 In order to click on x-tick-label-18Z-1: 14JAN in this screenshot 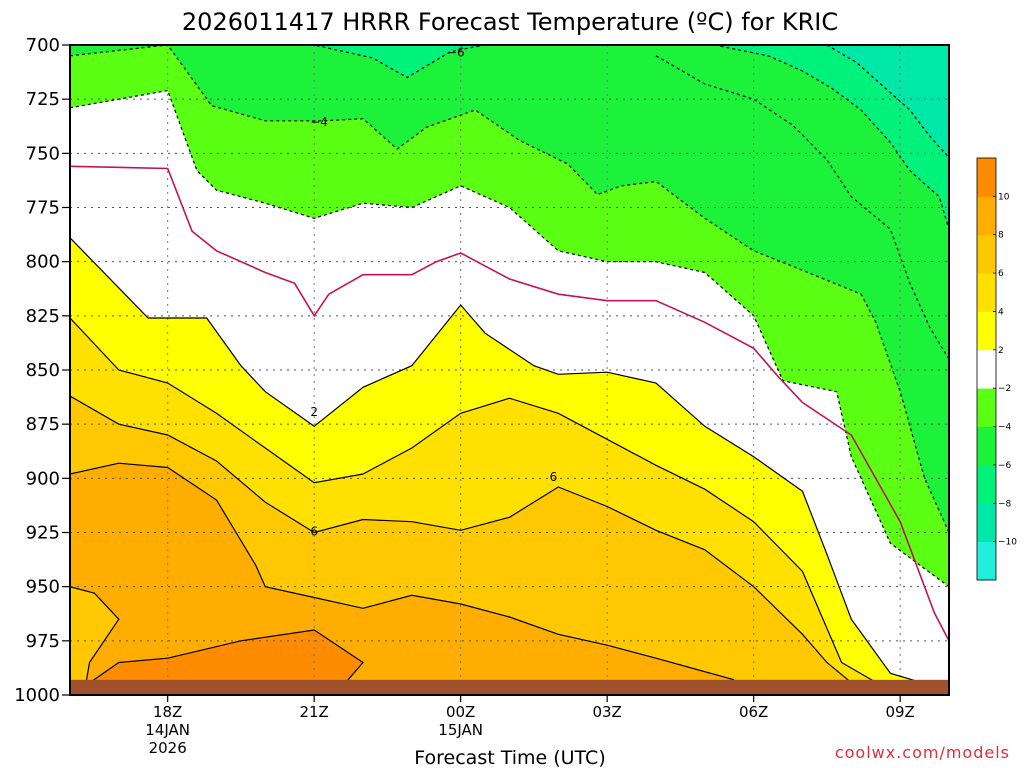, I will do `click(167, 730)`.